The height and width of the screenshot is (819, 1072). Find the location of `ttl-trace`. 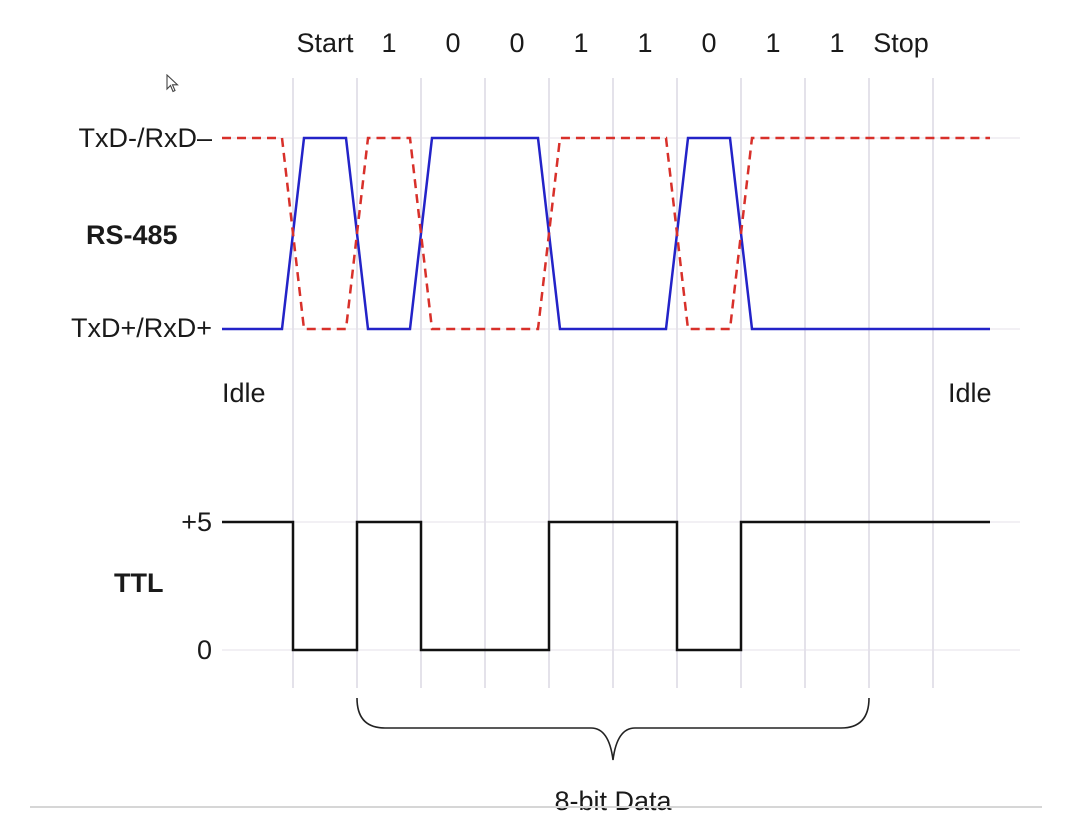

ttl-trace is located at coordinates (606, 586).